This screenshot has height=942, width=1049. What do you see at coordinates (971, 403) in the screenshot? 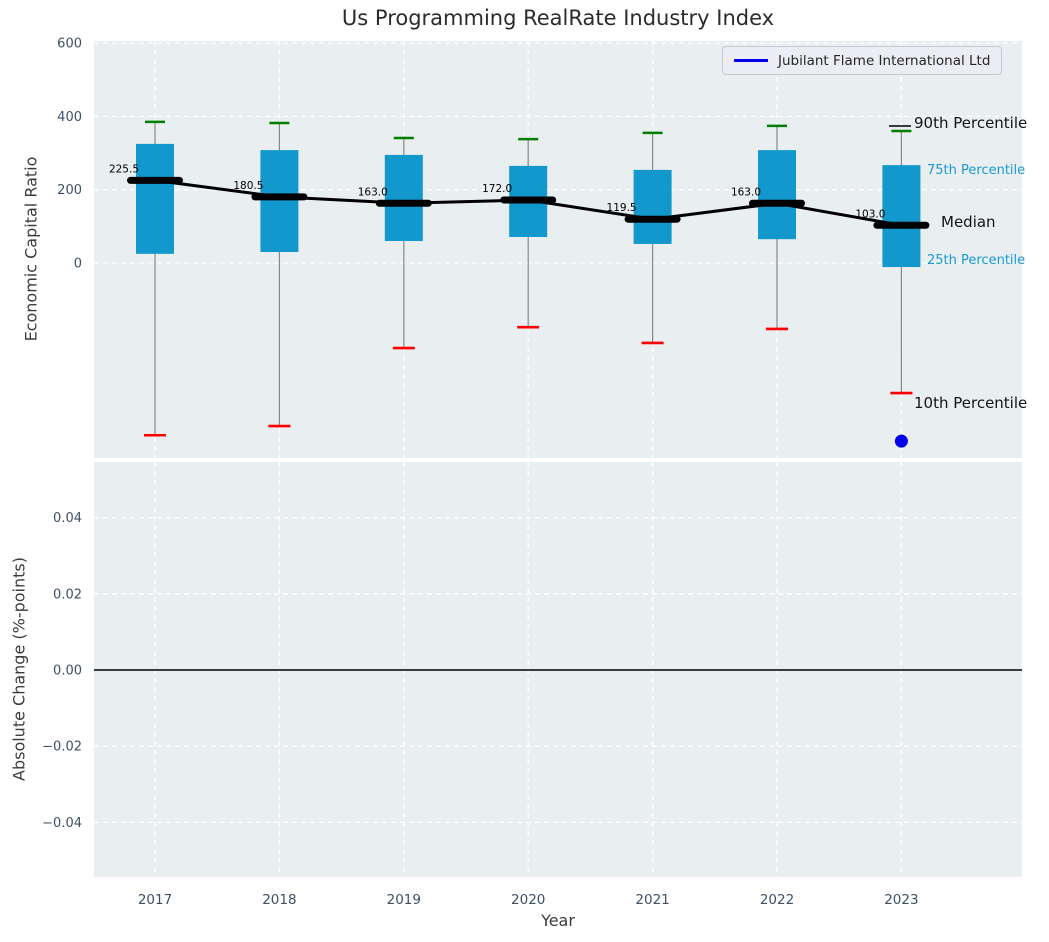
I see `annotation-10th-percentile: 10th Percentile` at bounding box center [971, 403].